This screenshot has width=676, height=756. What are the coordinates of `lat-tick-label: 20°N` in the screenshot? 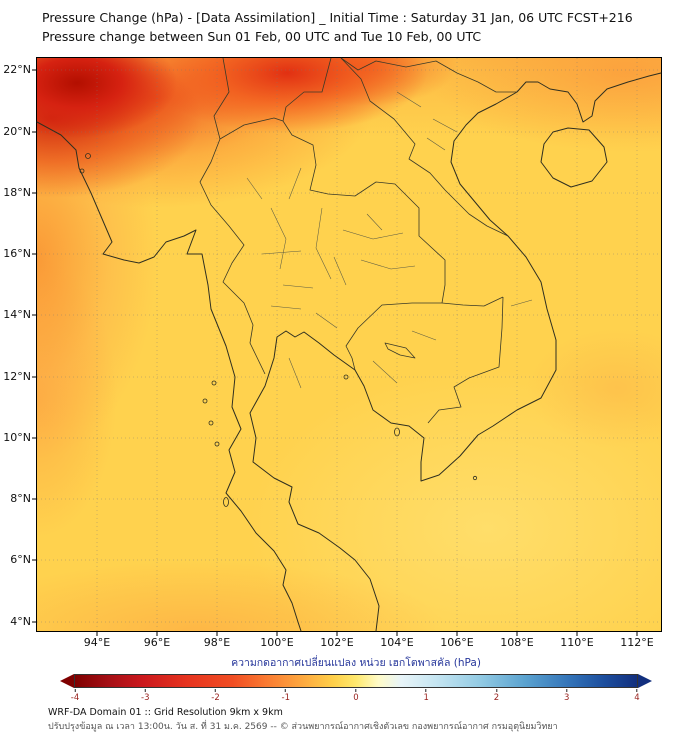 It's located at (17, 131).